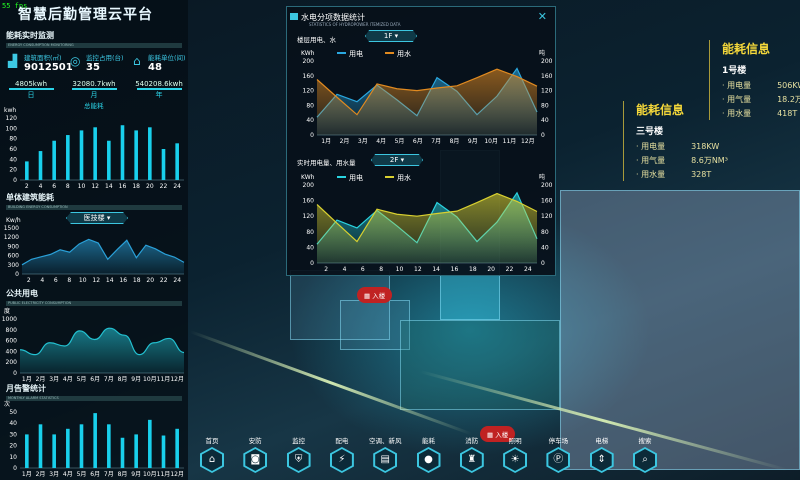 The width and height of the screenshot is (800, 480). I want to click on nav-air-conditioner: 空调、新风 ▤, so click(385, 454).